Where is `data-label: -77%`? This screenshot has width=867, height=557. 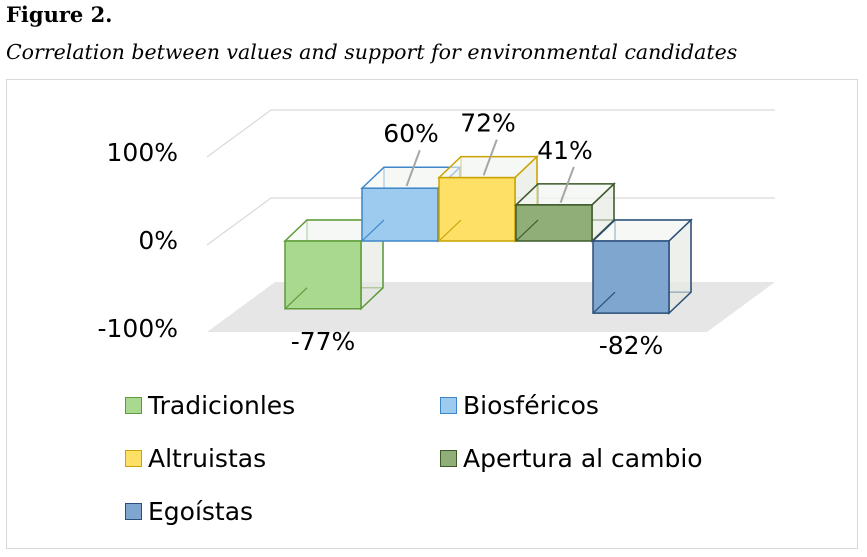 data-label: -77% is located at coordinates (323, 341).